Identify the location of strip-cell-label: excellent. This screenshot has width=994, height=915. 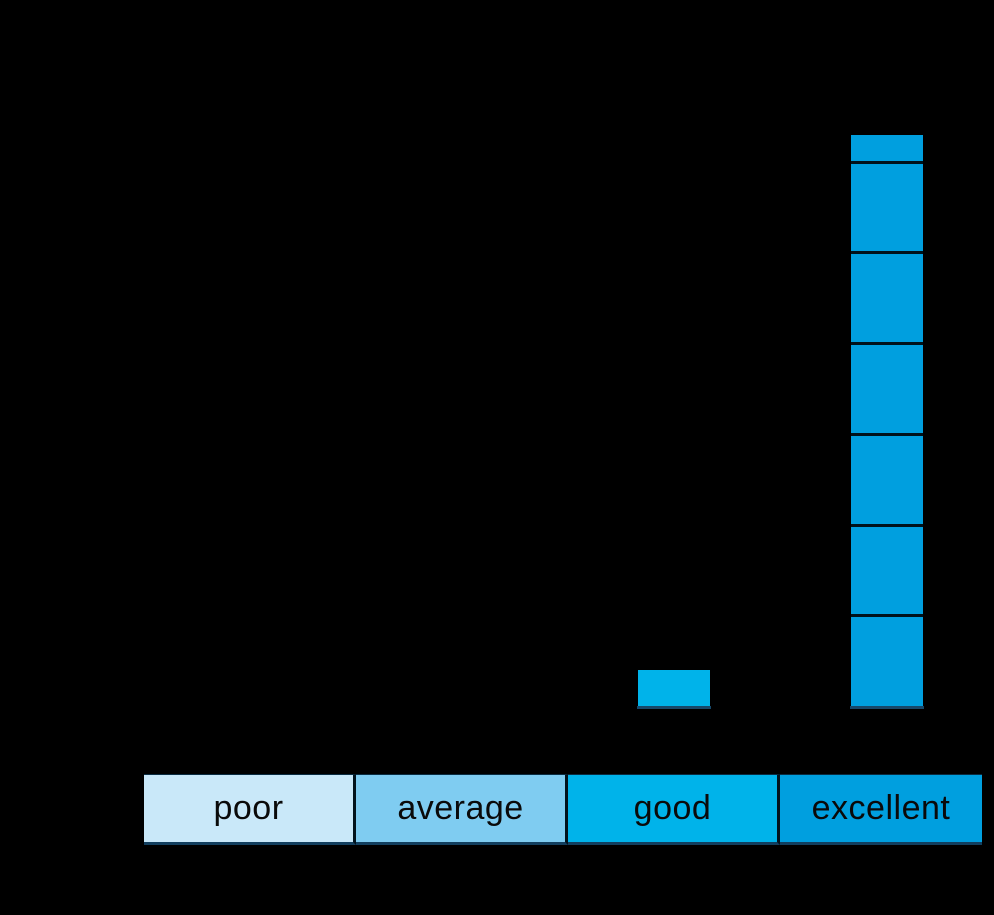
(881, 807).